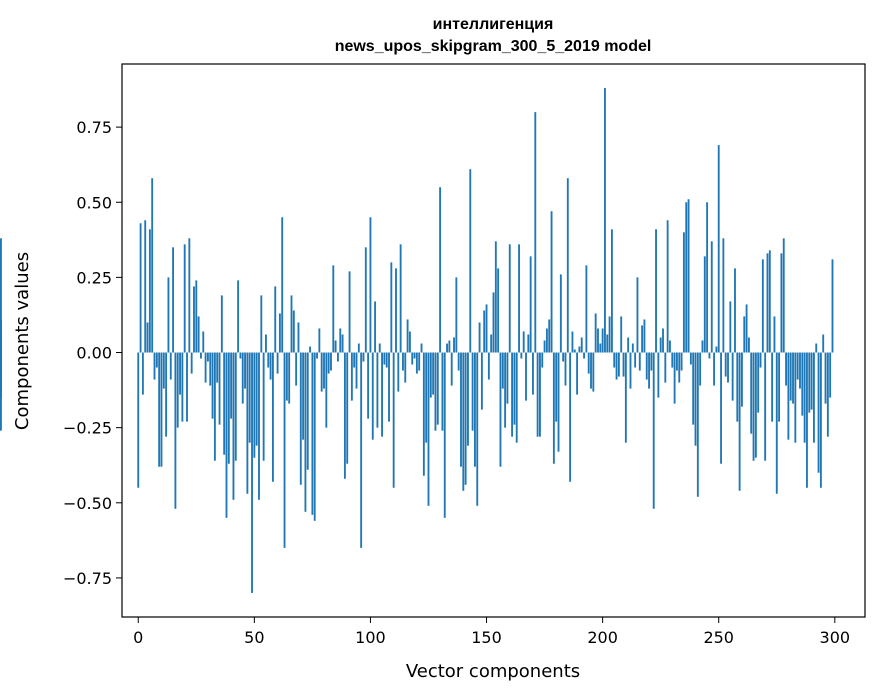  Describe the element at coordinates (602, 637) in the screenshot. I see `x-tick-label: 200` at that location.